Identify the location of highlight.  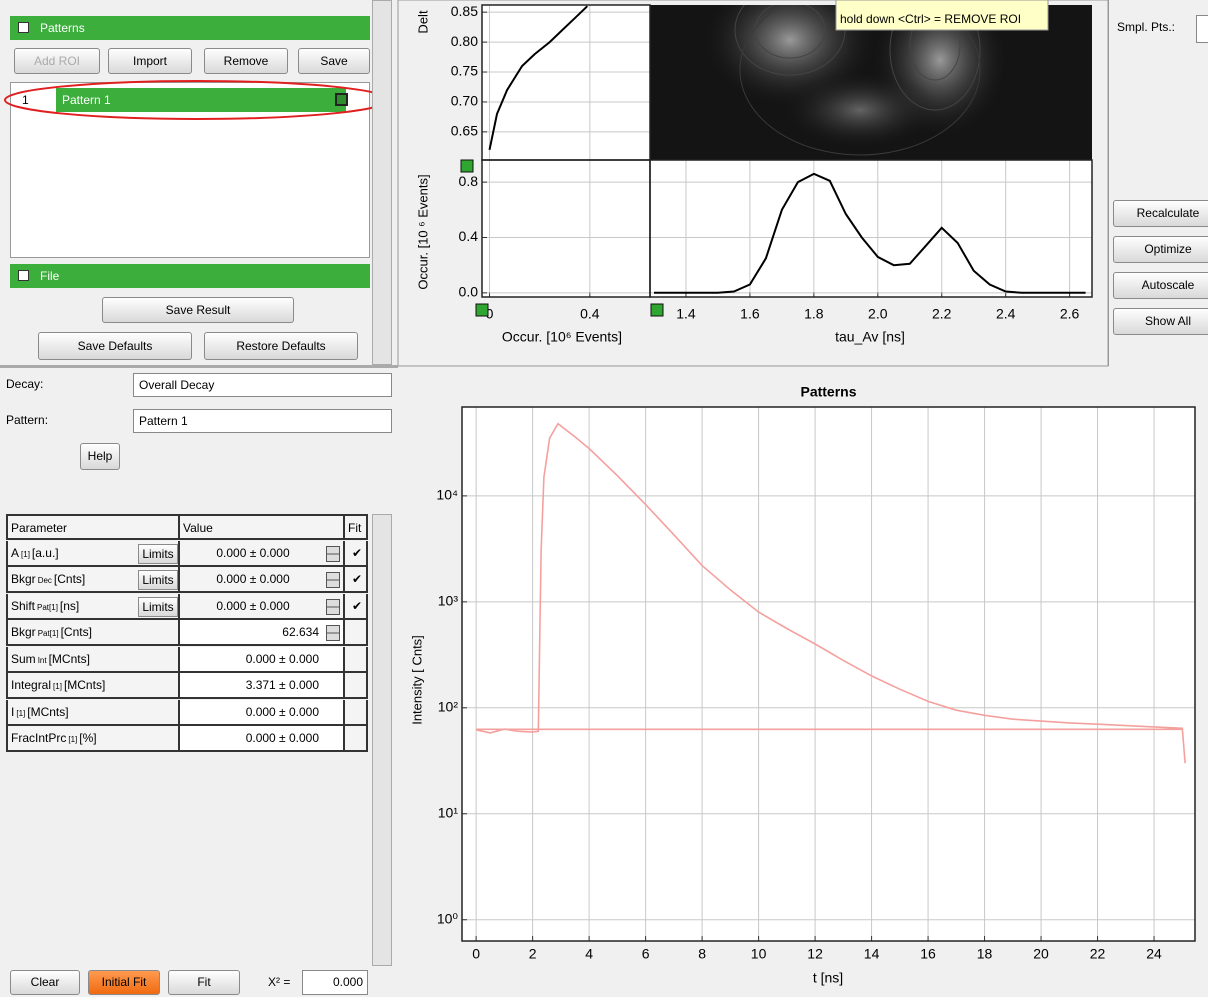
(197, 100).